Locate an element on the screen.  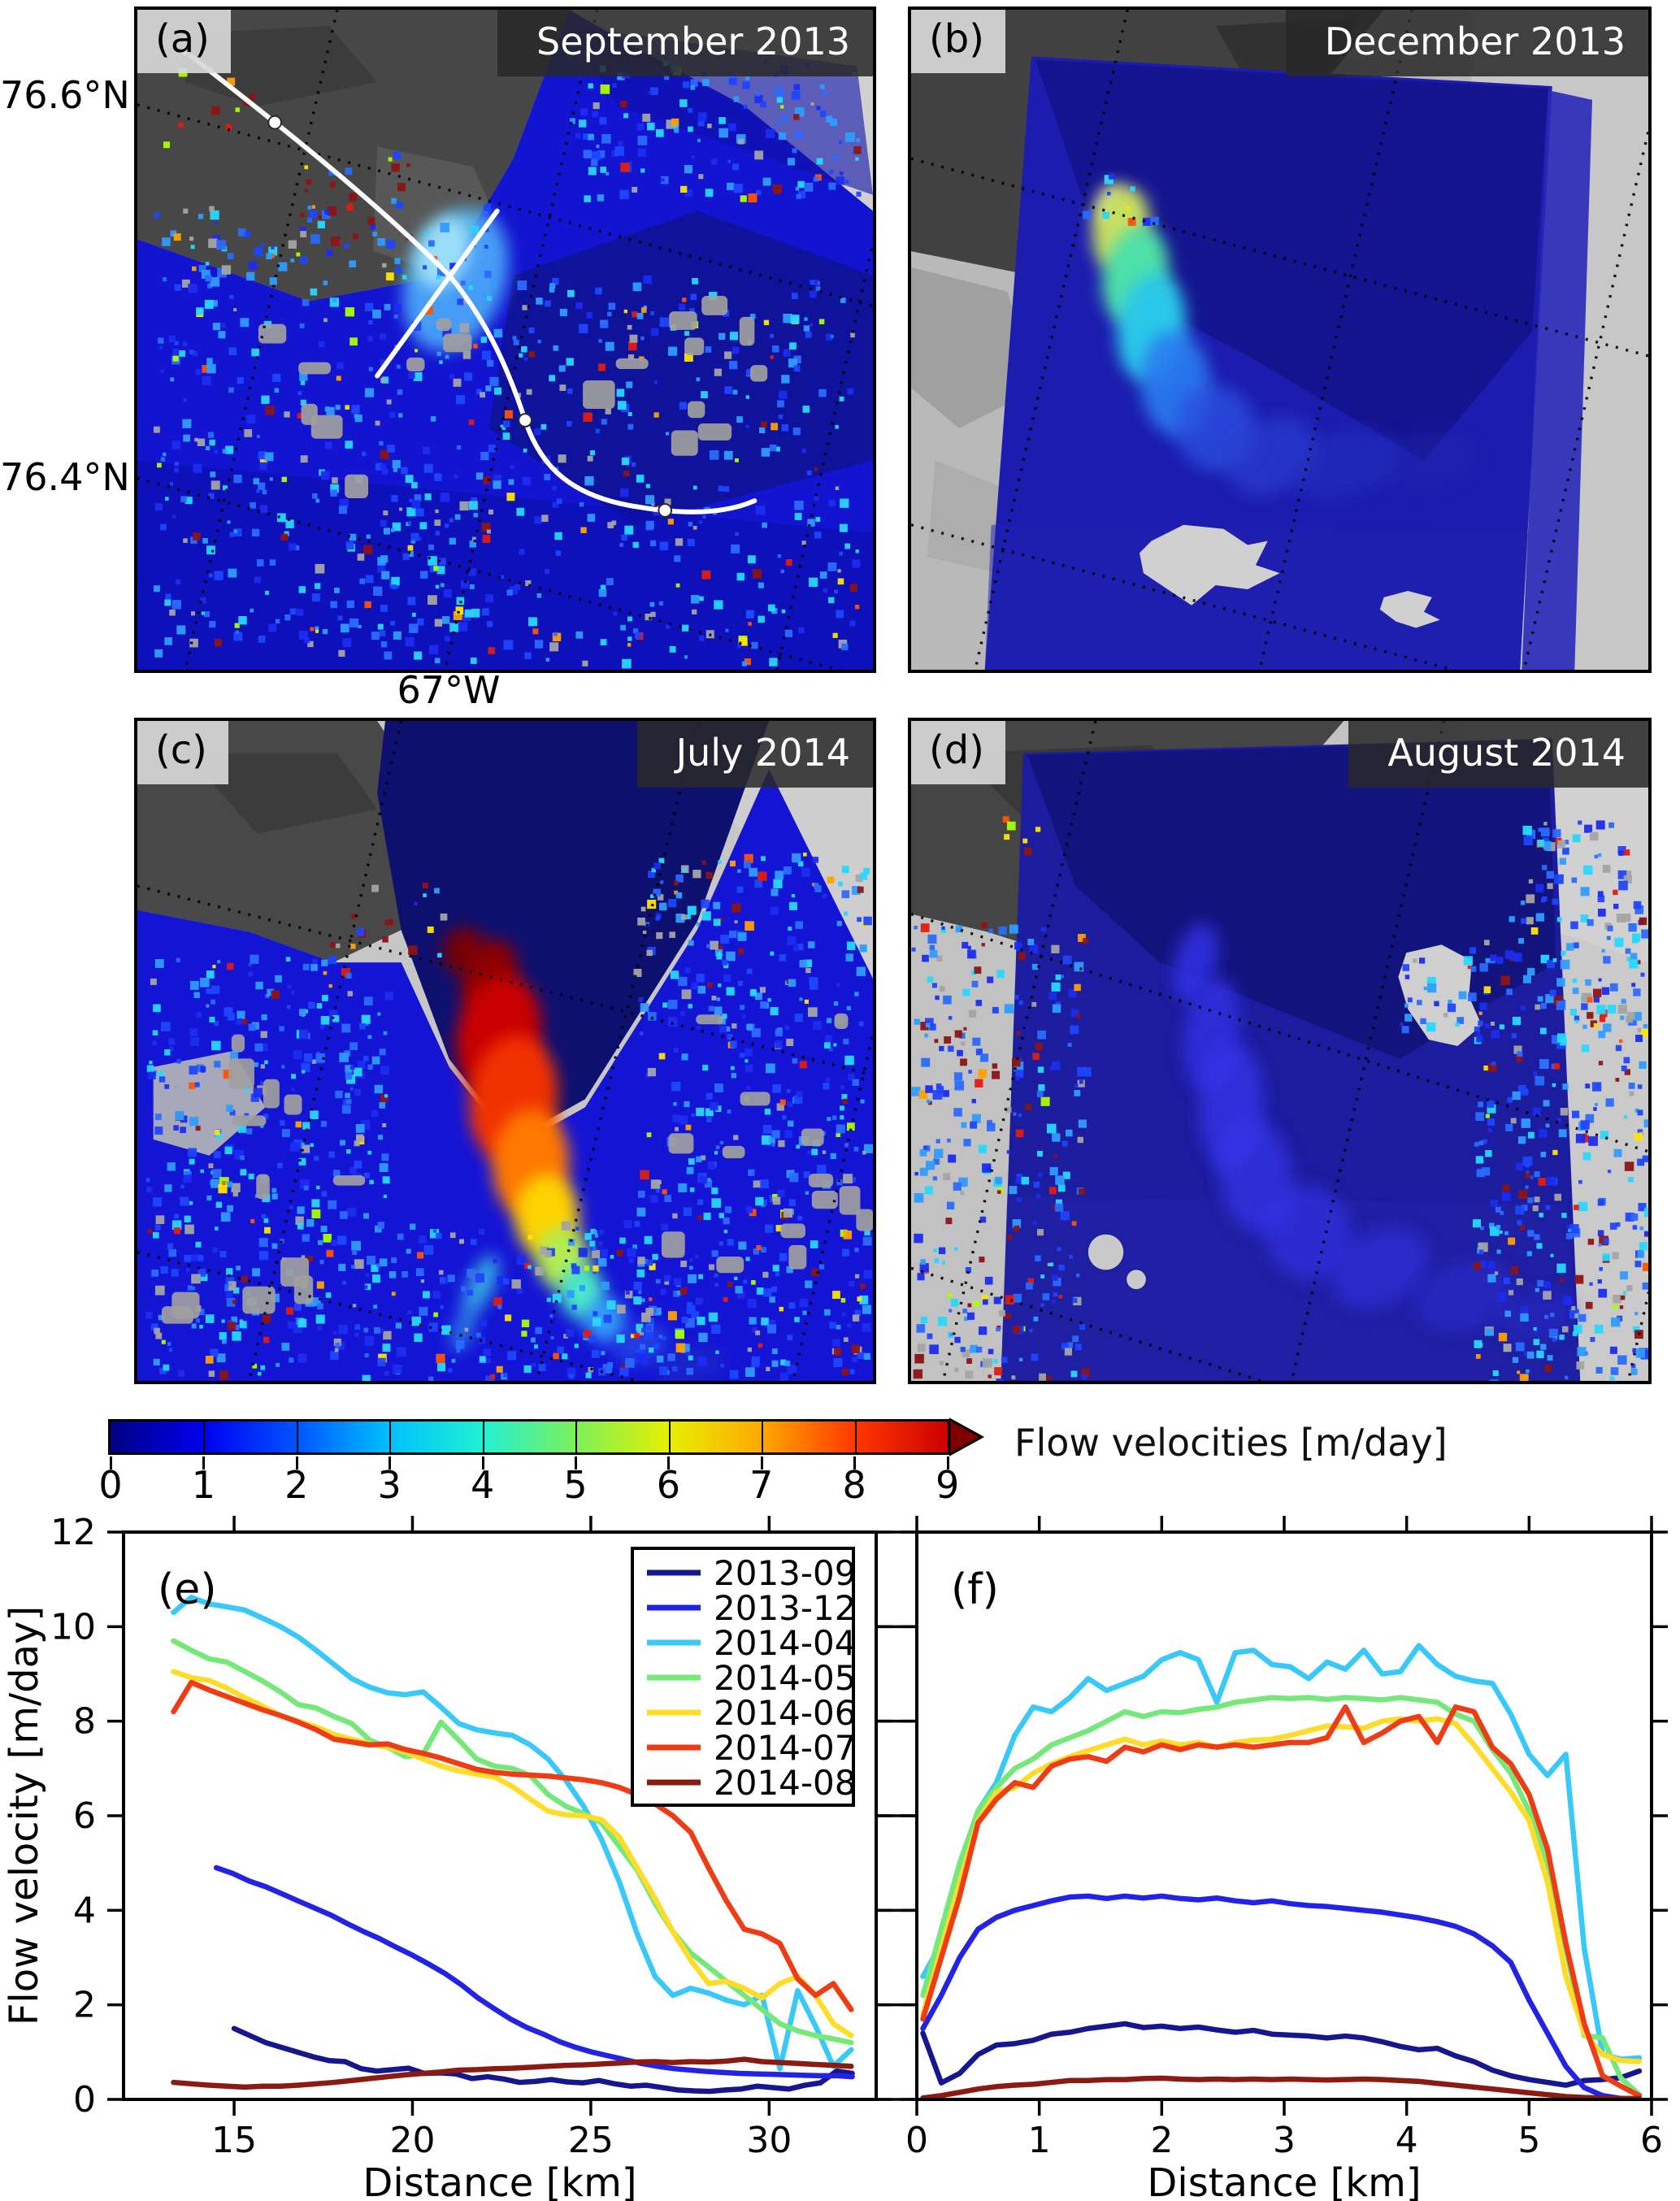
glacier-tongue is located at coordinates (1286, 341).